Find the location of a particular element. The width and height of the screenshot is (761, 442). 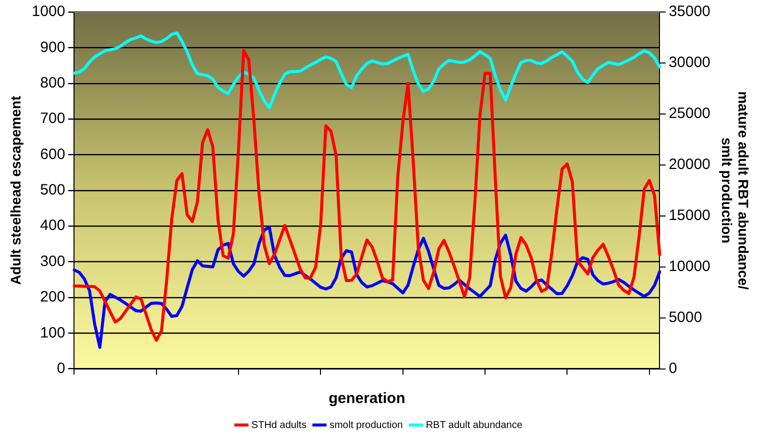

y-tick-label: 800 is located at coordinates (53, 83).